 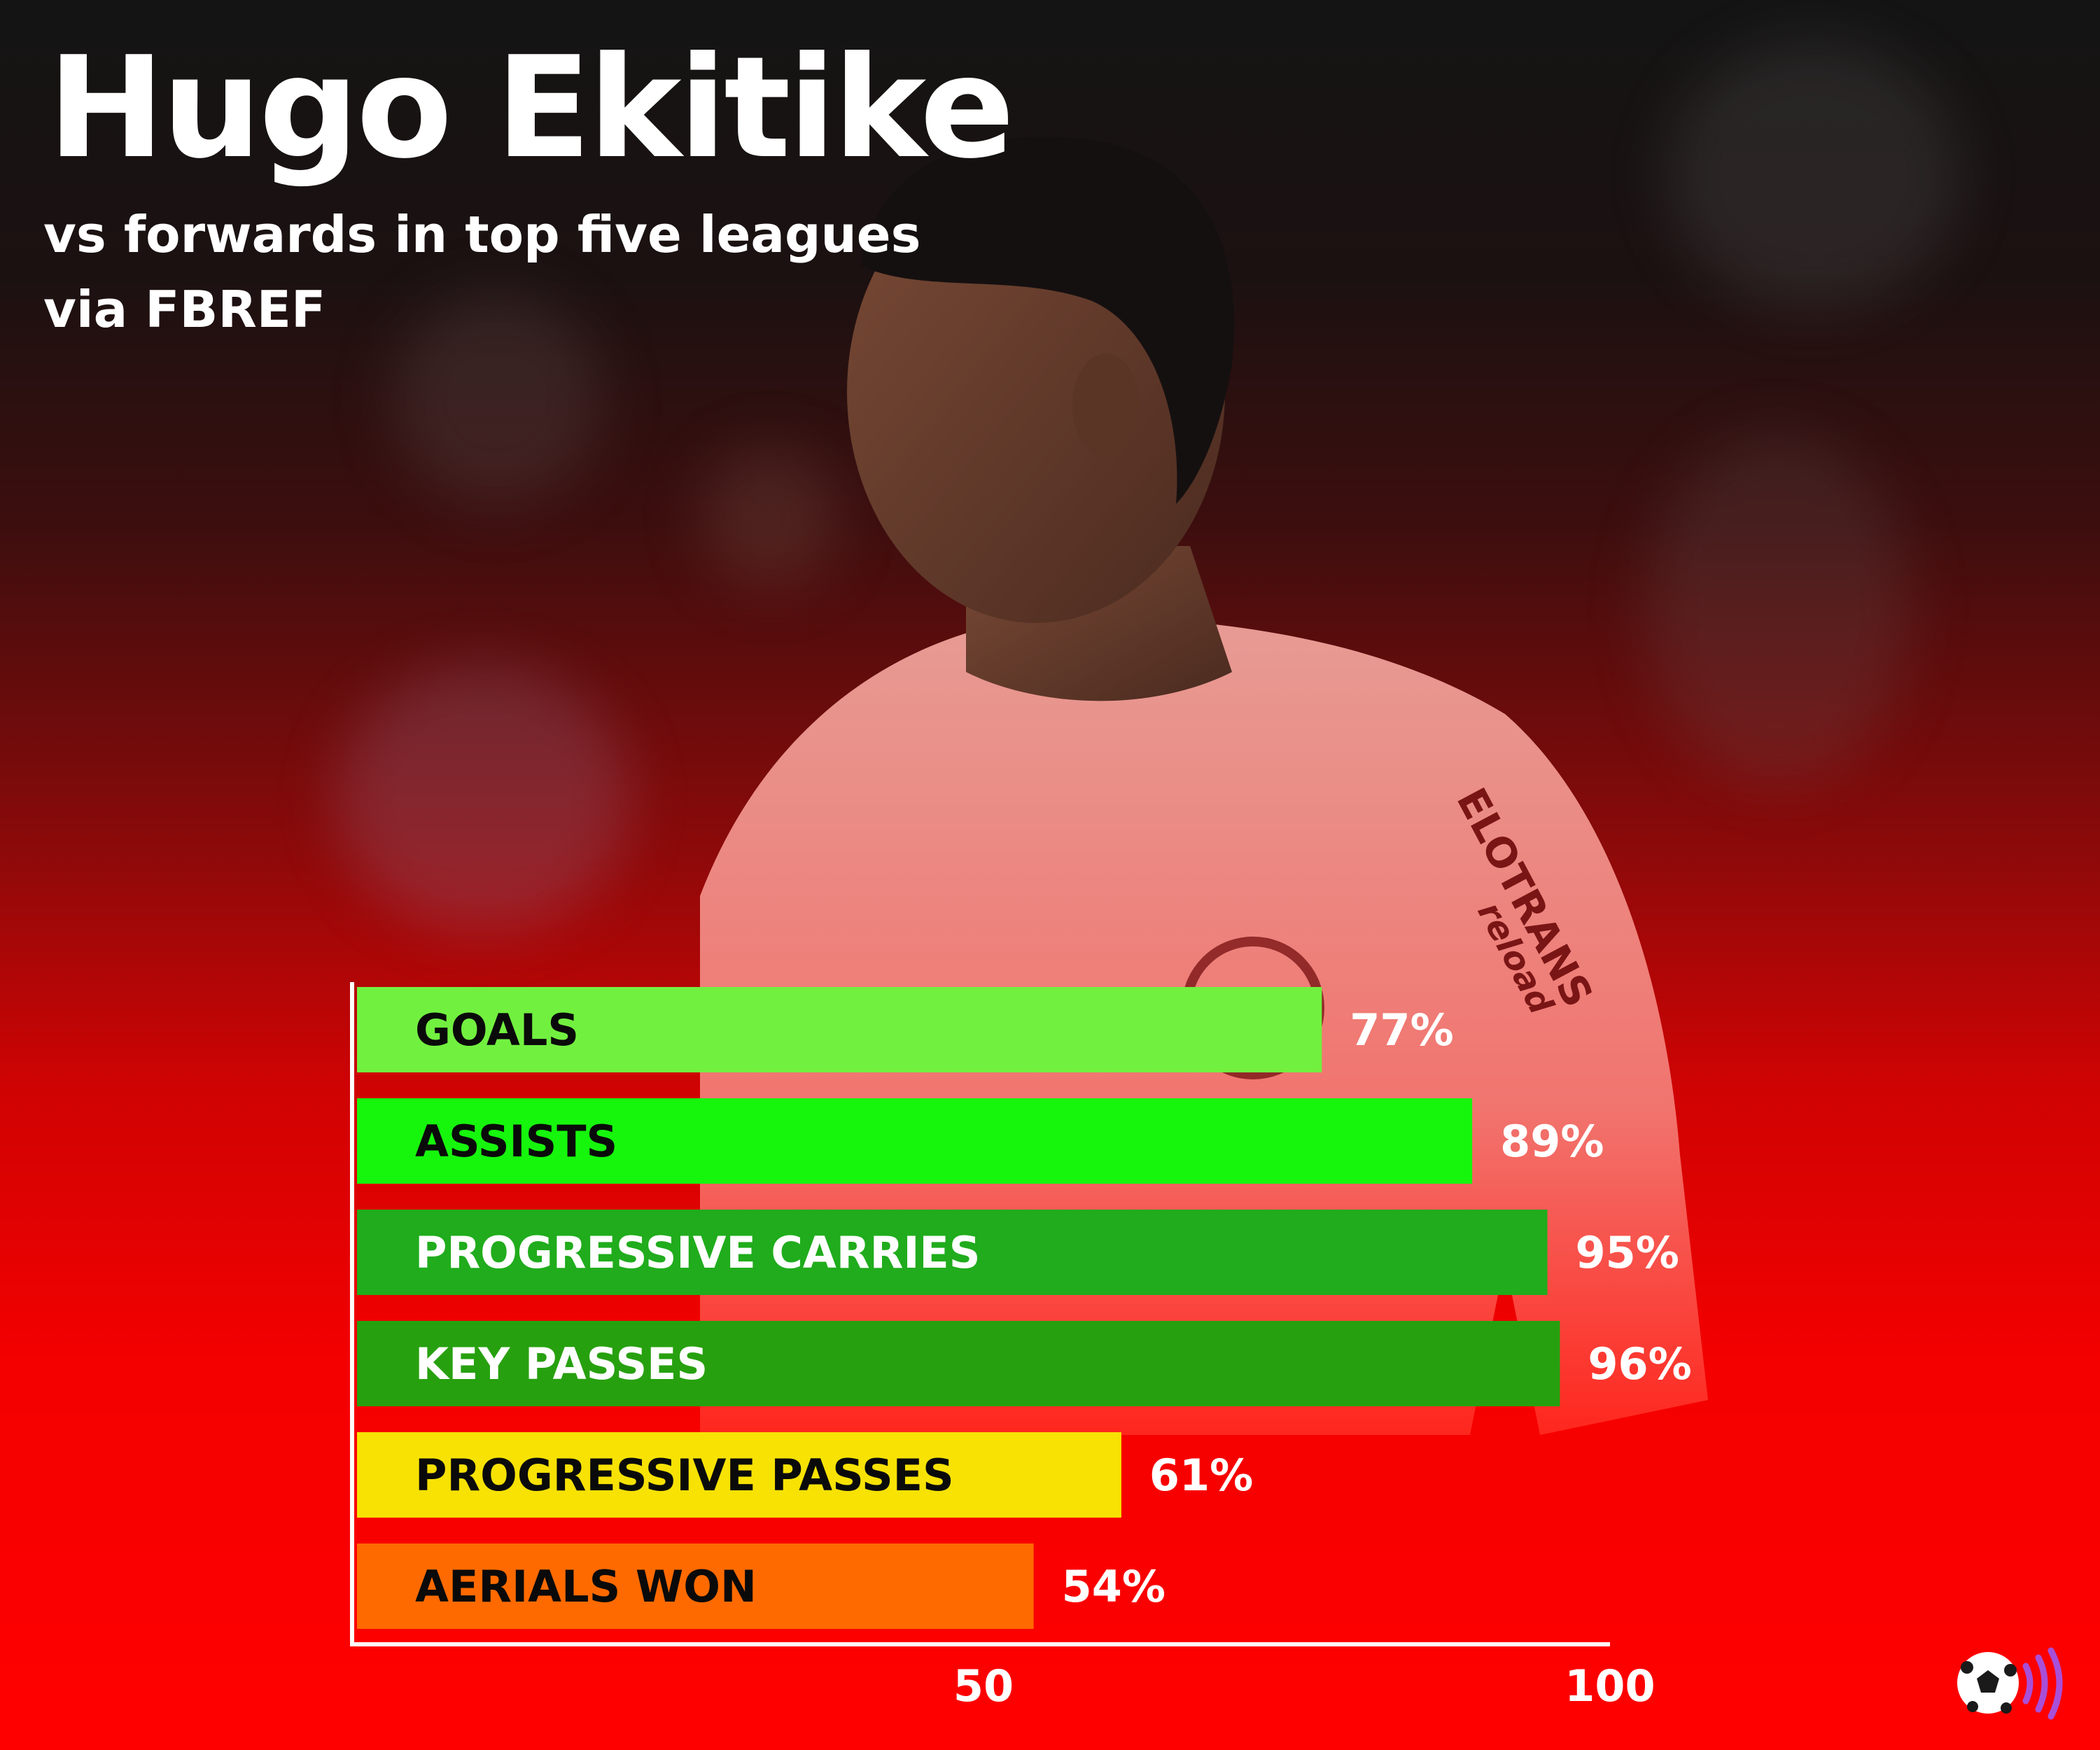 What do you see at coordinates (915, 1141) in the screenshot?
I see `bar-assists` at bounding box center [915, 1141].